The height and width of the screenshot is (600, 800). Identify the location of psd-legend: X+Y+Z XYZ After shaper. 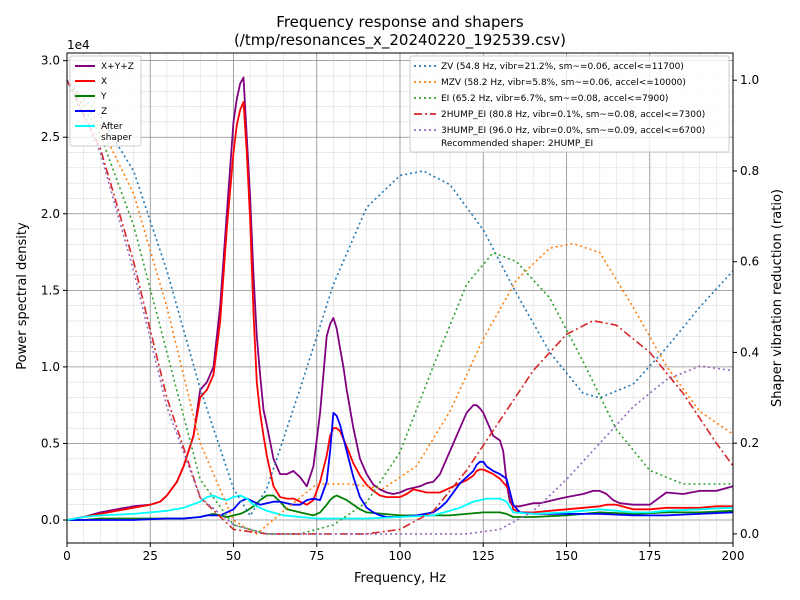
(105, 101).